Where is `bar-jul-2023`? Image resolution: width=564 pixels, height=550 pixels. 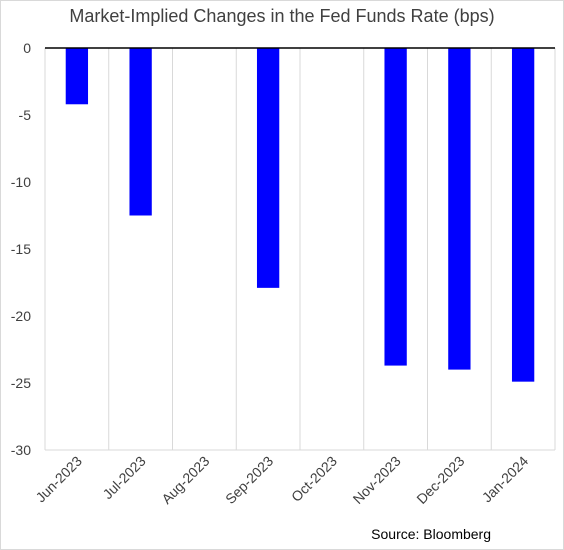
bar-jul-2023 is located at coordinates (140, 132).